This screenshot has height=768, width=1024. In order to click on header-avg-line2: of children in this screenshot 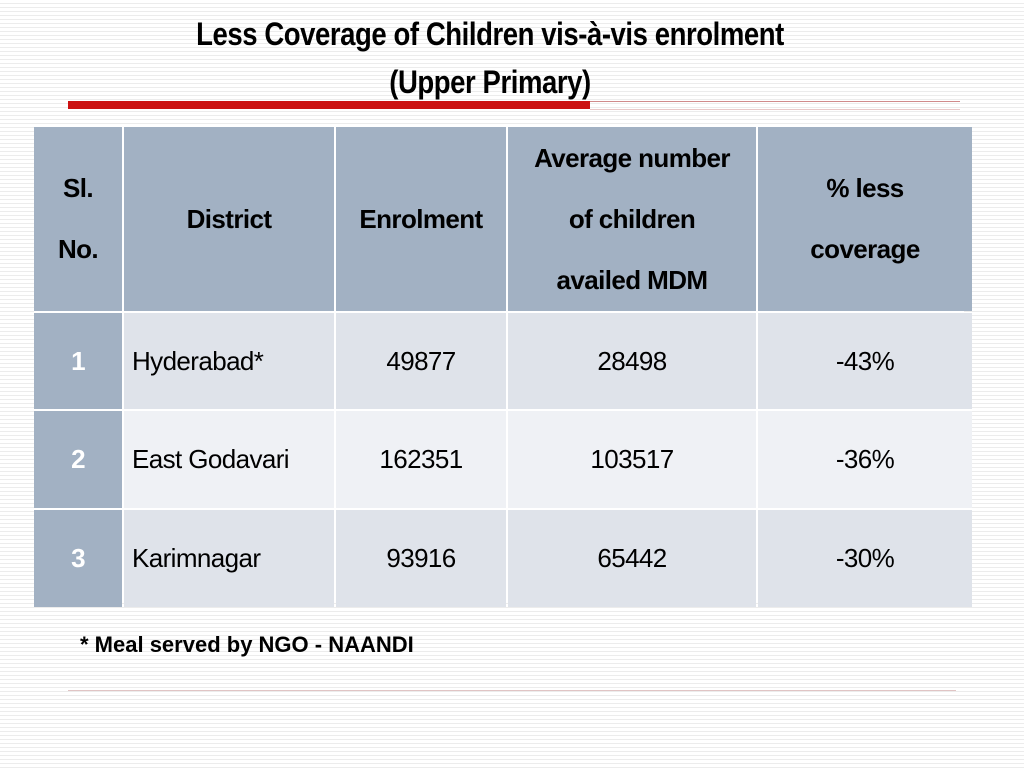, I will do `click(632, 218)`.